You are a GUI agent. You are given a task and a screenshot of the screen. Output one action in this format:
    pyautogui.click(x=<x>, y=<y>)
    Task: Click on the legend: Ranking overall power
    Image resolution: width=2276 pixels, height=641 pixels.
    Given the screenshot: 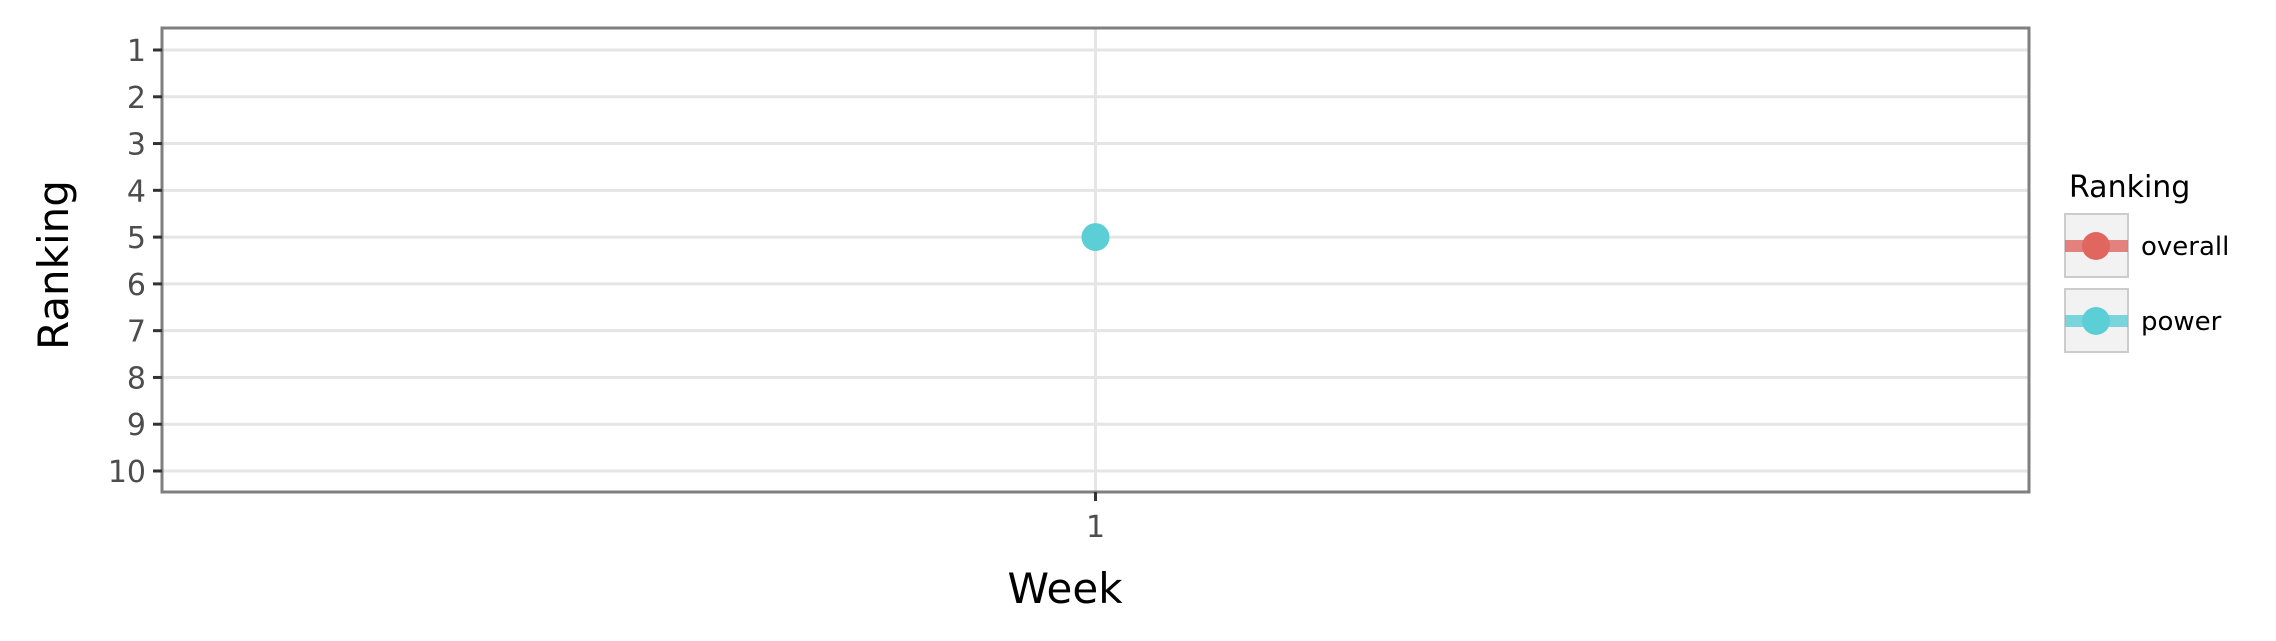 What is the action you would take?
    pyautogui.click(x=2146, y=261)
    